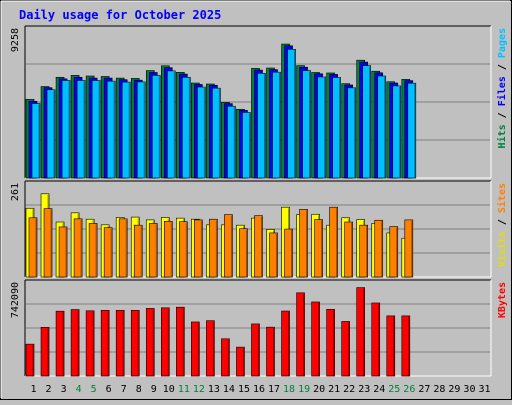 The image size is (512, 405). I want to click on x-tick-label-day-14: 14, so click(229, 389).